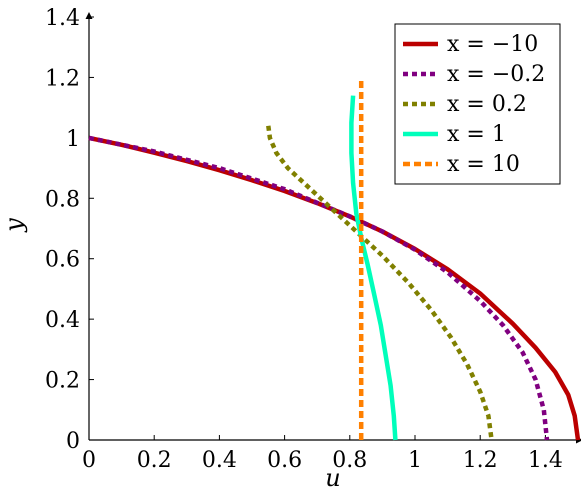 This screenshot has width=581, height=499. Describe the element at coordinates (62, 199) in the screenshot. I see `y-tick-label: 0.8` at that location.